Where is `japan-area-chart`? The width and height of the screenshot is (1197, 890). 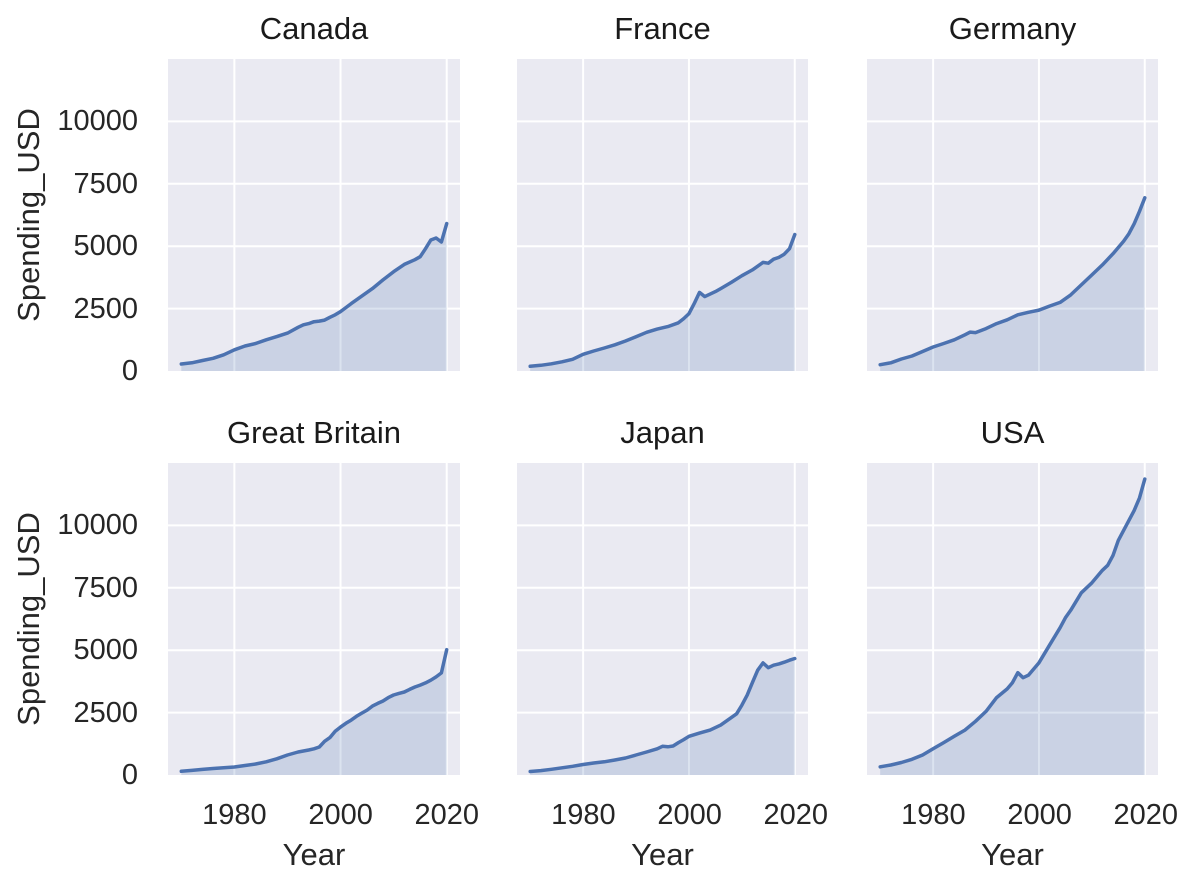 japan-area-chart is located at coordinates (662, 619).